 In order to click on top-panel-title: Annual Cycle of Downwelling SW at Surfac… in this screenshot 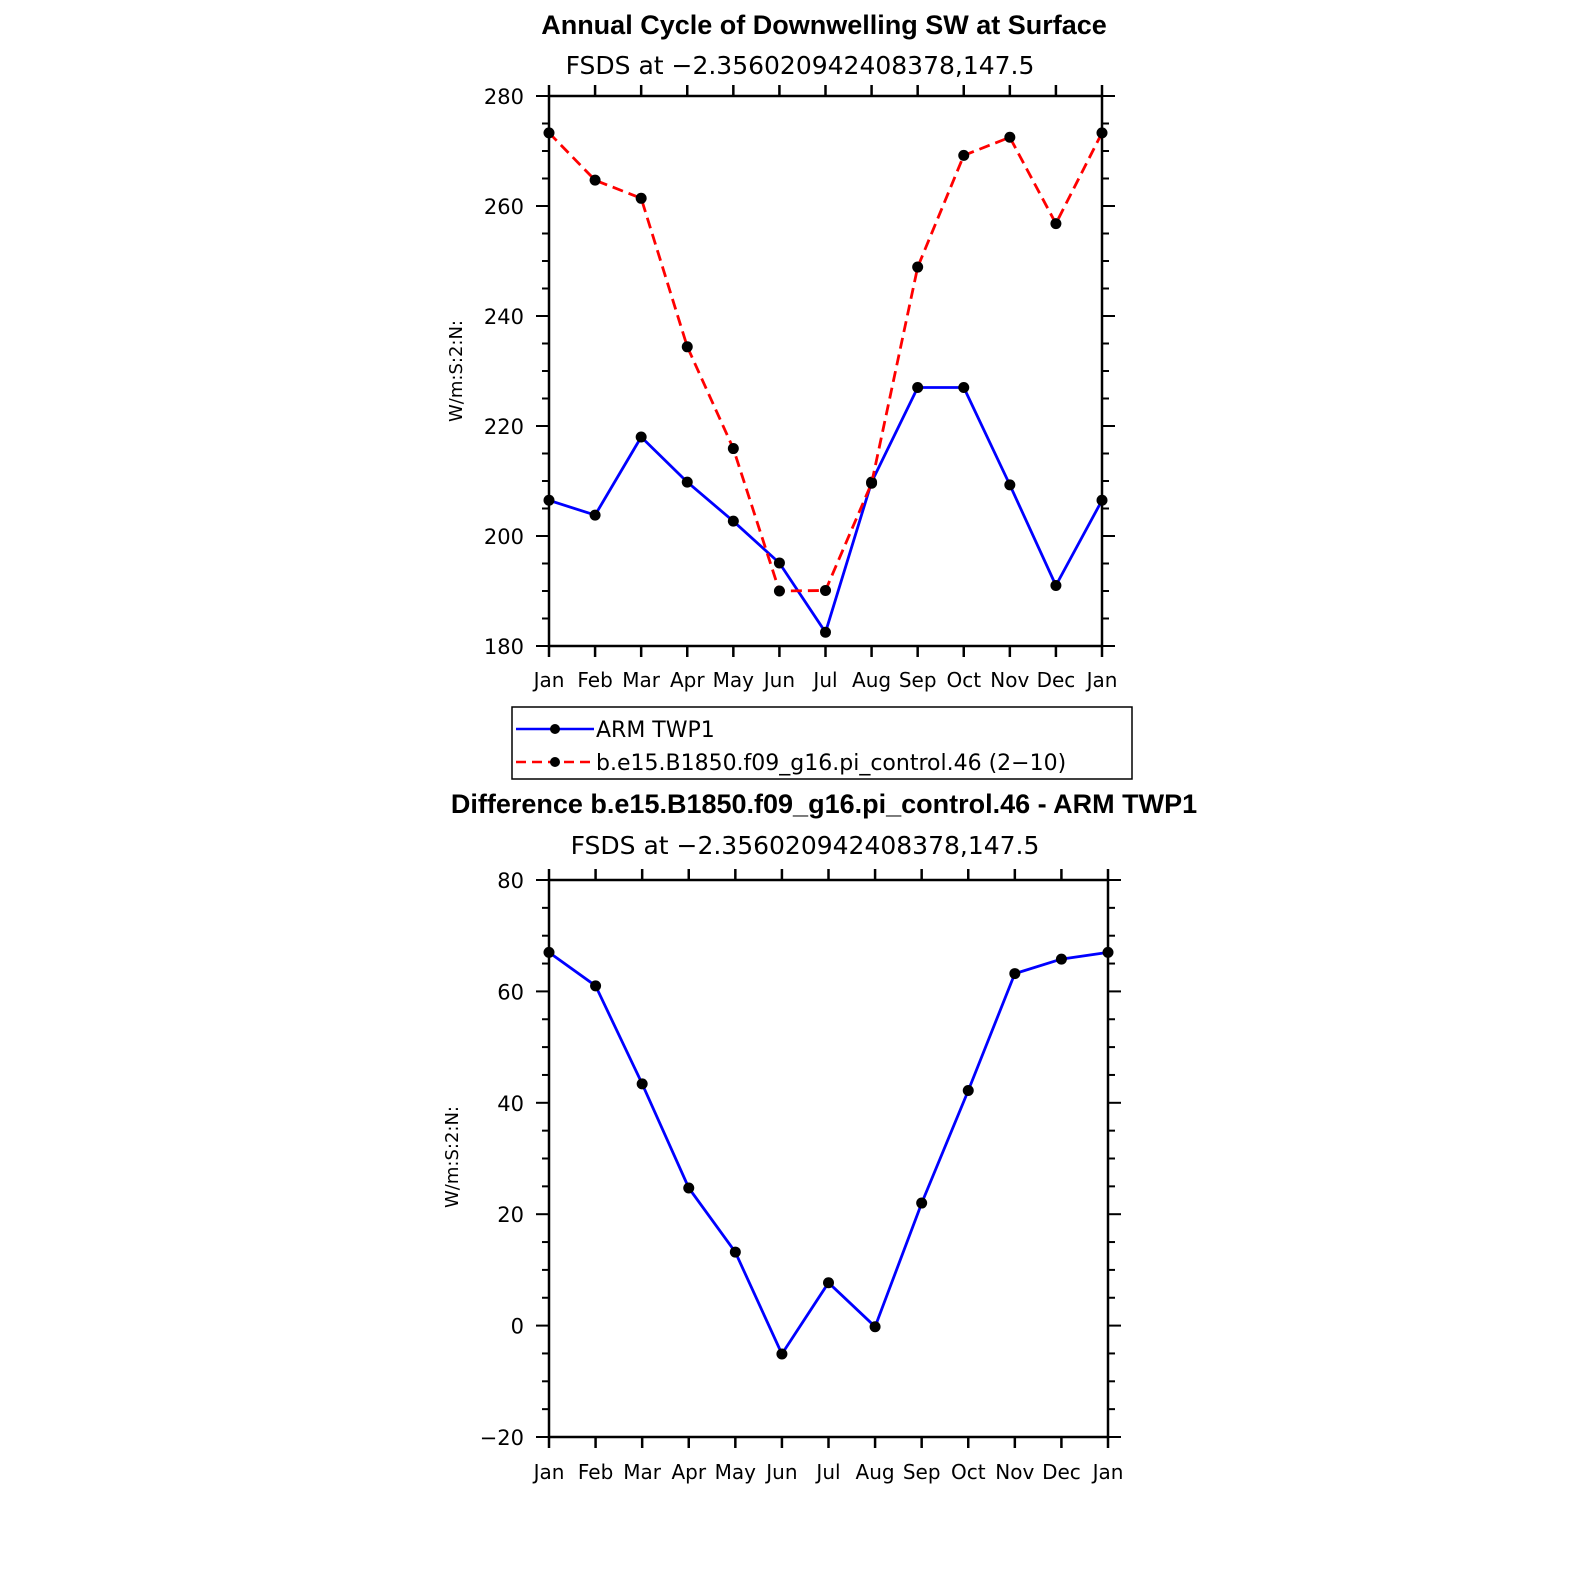, I will do `click(824, 25)`.